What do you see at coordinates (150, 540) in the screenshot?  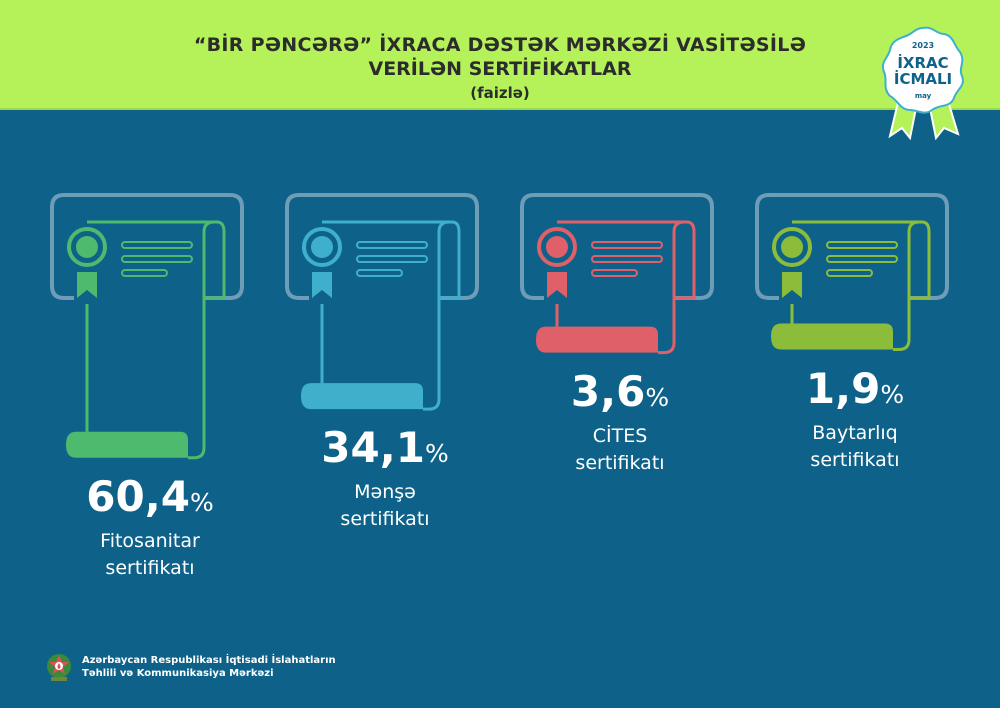 I see `category-label-line: Fitosanitar` at bounding box center [150, 540].